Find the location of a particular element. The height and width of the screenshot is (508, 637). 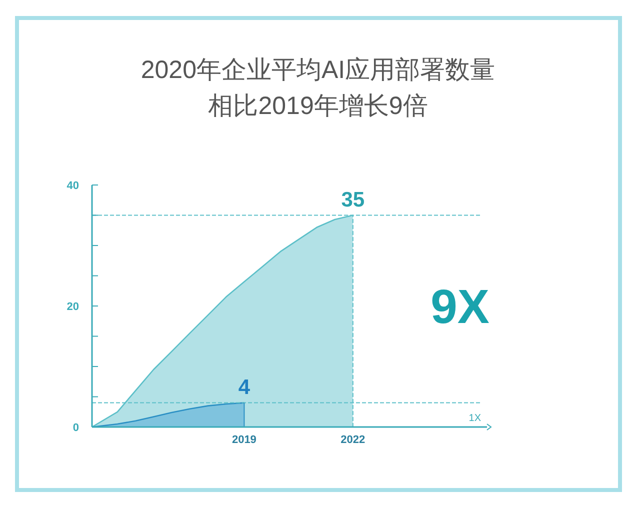

chart-subtitle: 相比2019年增长9倍 is located at coordinates (318, 106).